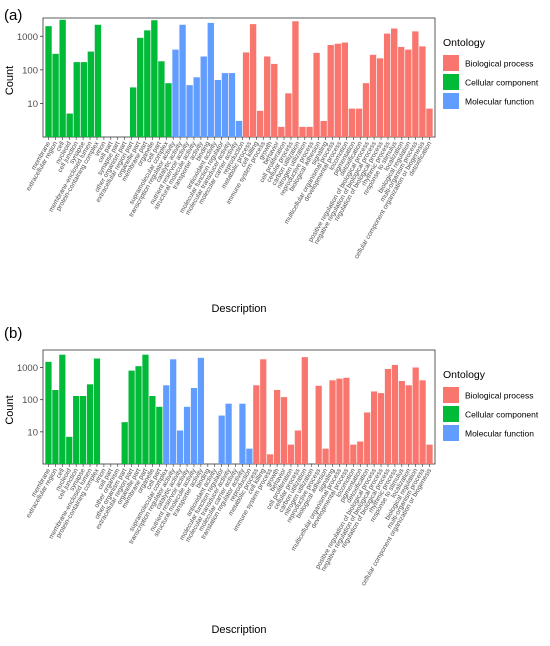 This screenshot has height=646, width=550. Describe the element at coordinates (502, 83) in the screenshot. I see `legend-label-a: Cellular component` at that location.